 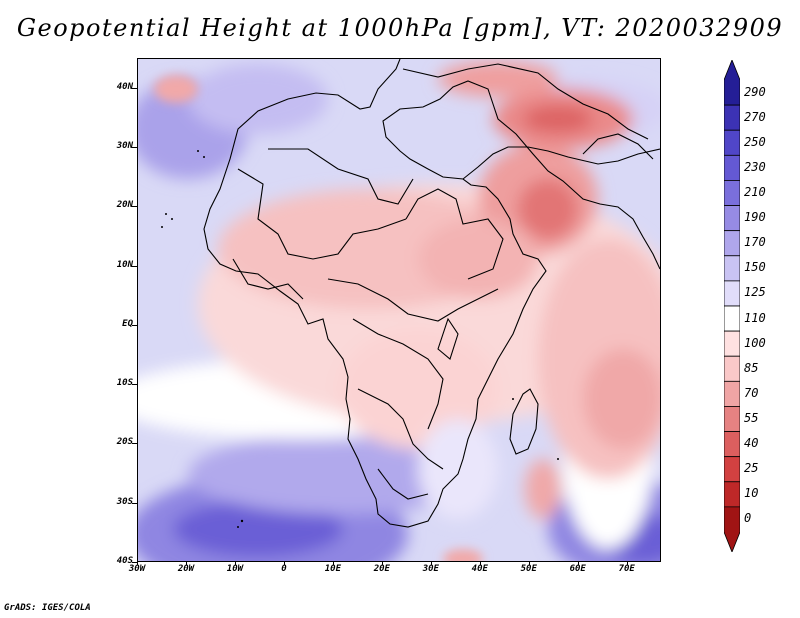 I want to click on colorbar-label: 290, so click(x=755, y=91).